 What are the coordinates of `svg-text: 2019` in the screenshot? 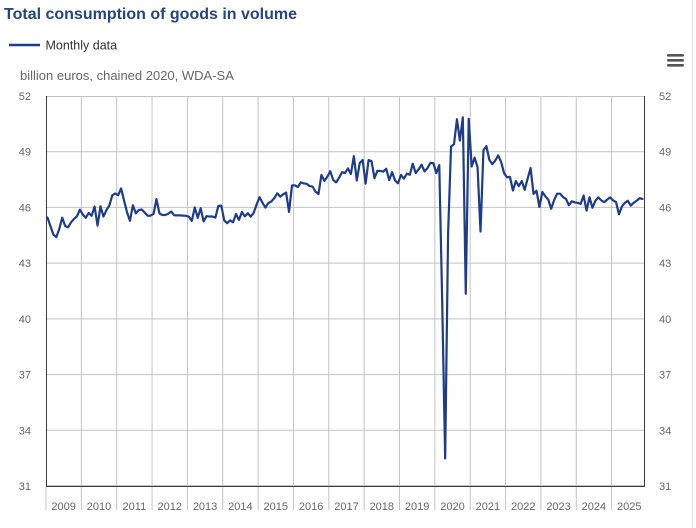 It's located at (417, 507).